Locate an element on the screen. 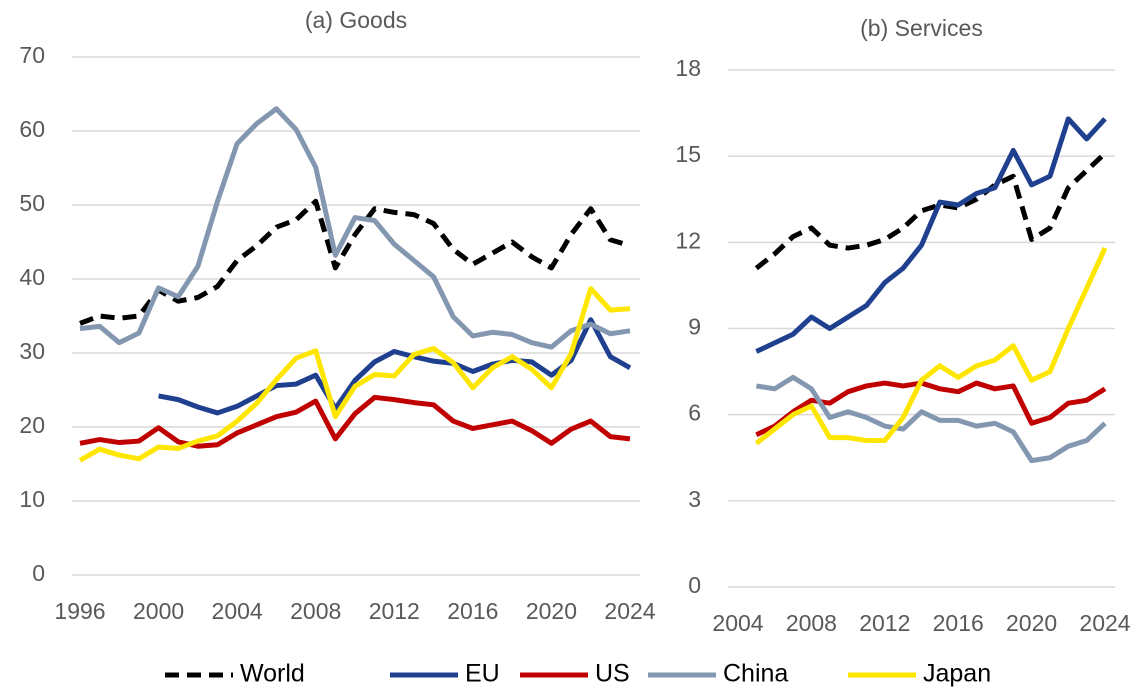  y-tick-label: 6 is located at coordinates (694, 413).